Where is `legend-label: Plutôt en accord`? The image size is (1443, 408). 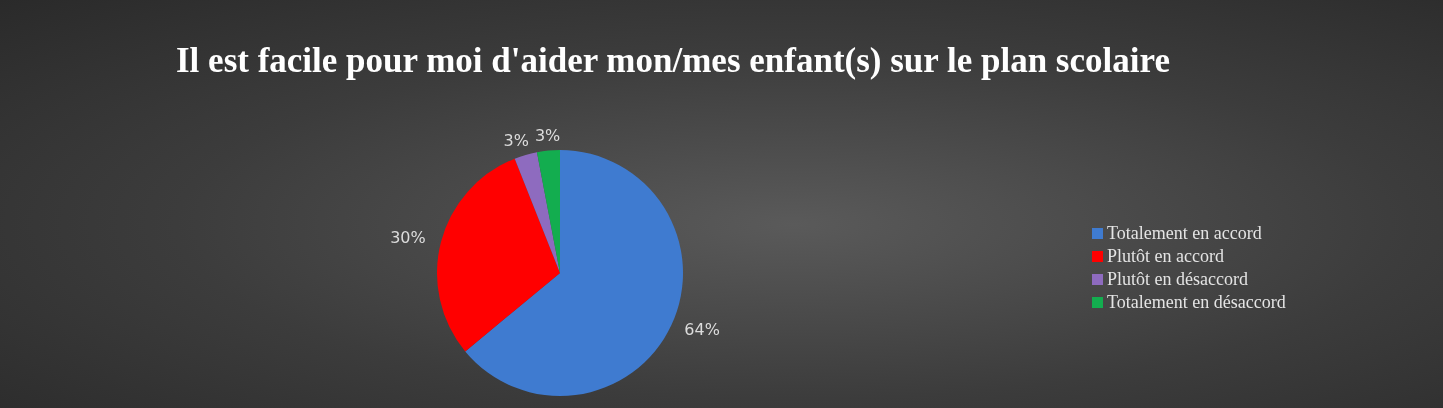
legend-label: Plutôt en accord is located at coordinates (1165, 256).